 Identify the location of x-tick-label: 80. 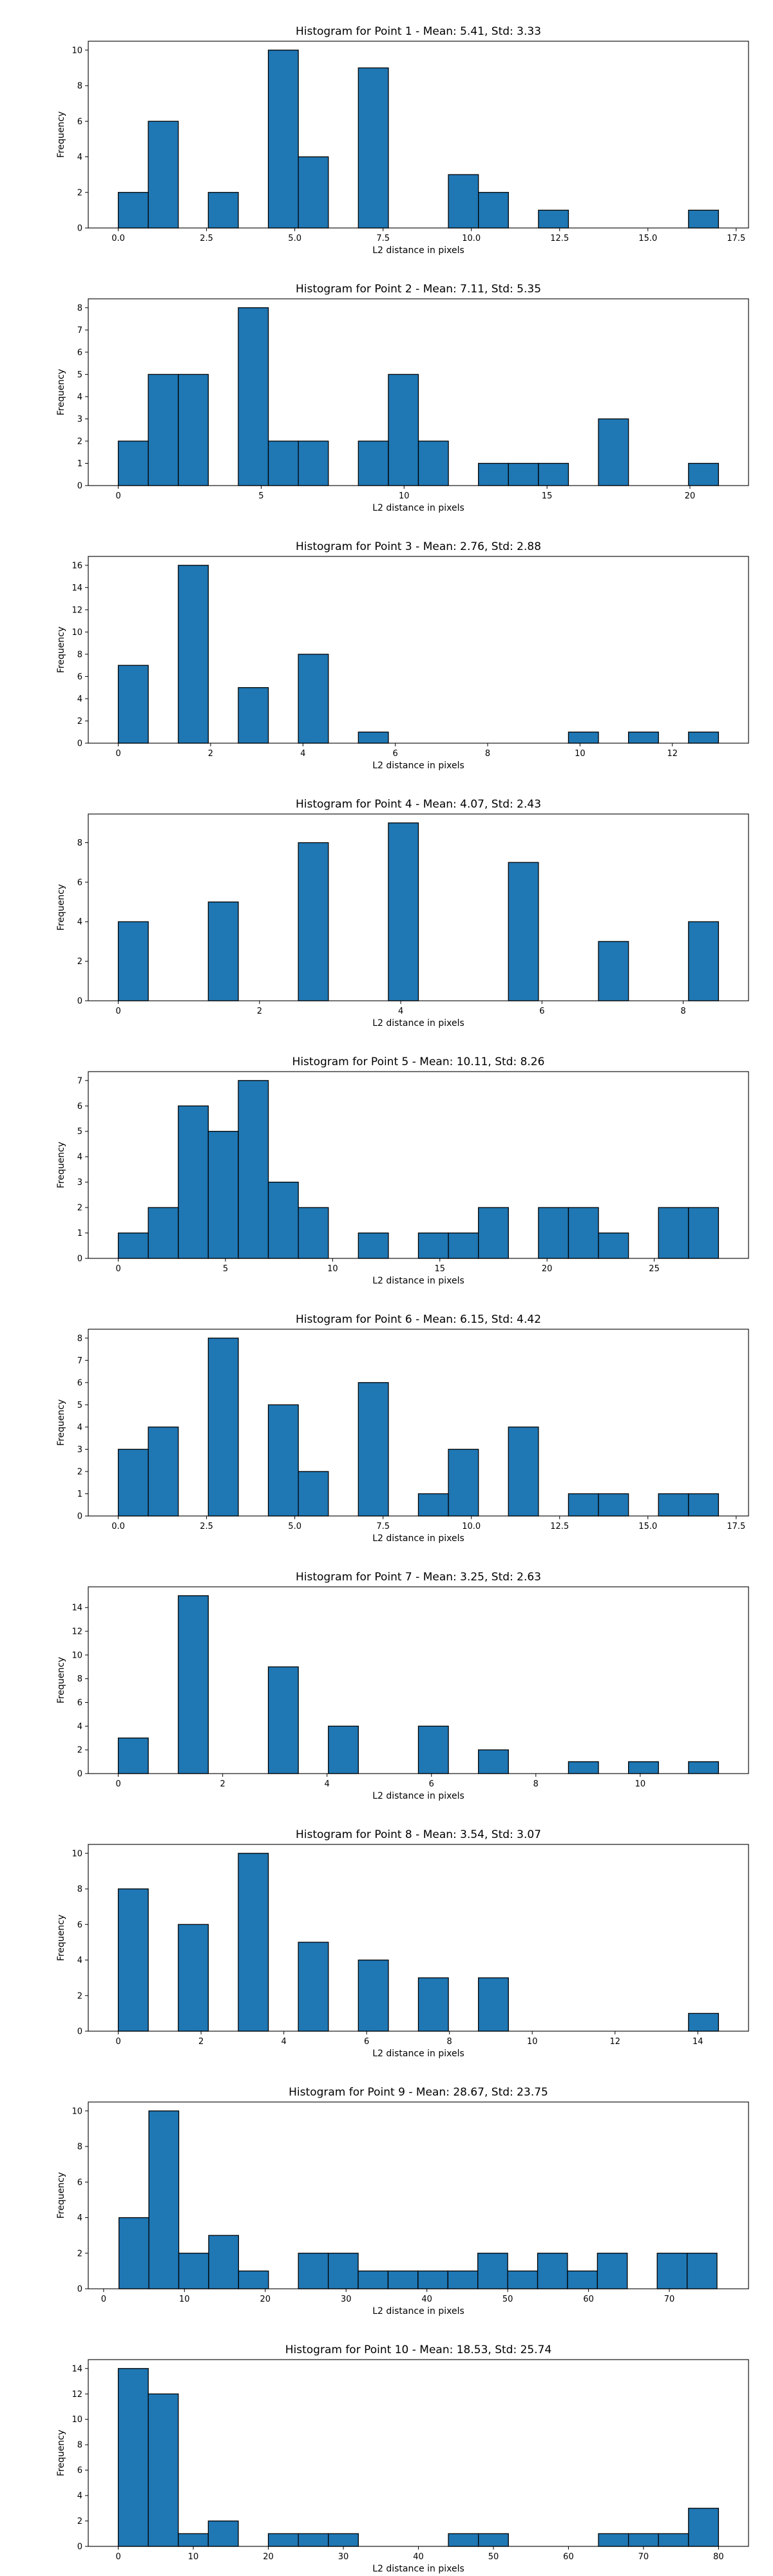
(719, 2557).